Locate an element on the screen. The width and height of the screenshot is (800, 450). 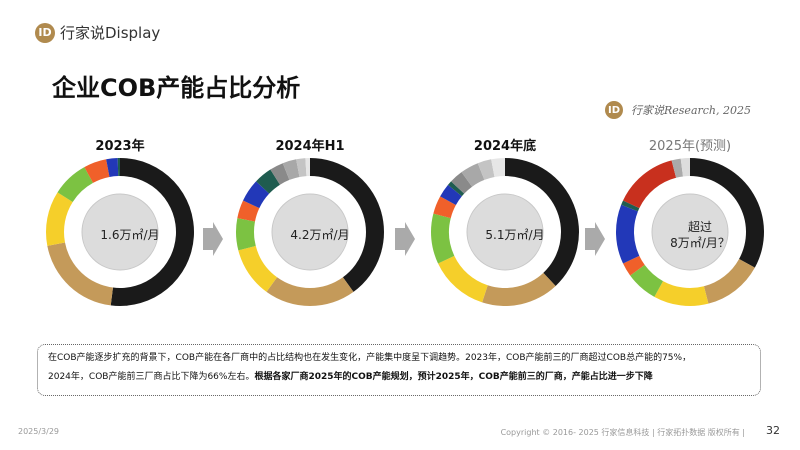
chart-title: 2025年(预测) is located at coordinates (690, 146).